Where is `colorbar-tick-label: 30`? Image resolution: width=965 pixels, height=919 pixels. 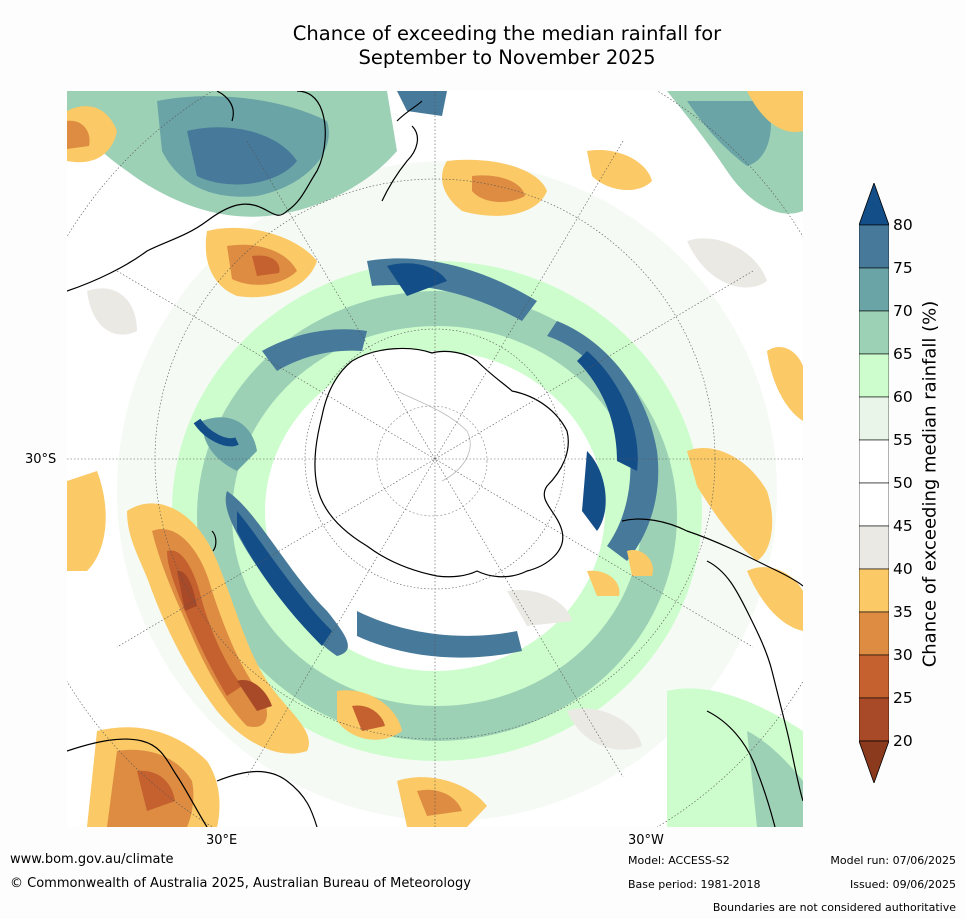
colorbar-tick-label: 30 is located at coordinates (903, 655).